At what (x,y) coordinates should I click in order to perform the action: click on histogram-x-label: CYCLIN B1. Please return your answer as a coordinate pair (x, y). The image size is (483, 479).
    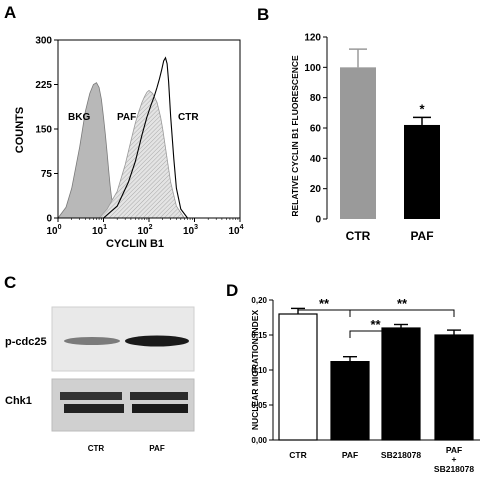
    Looking at the image, I should click on (135, 244).